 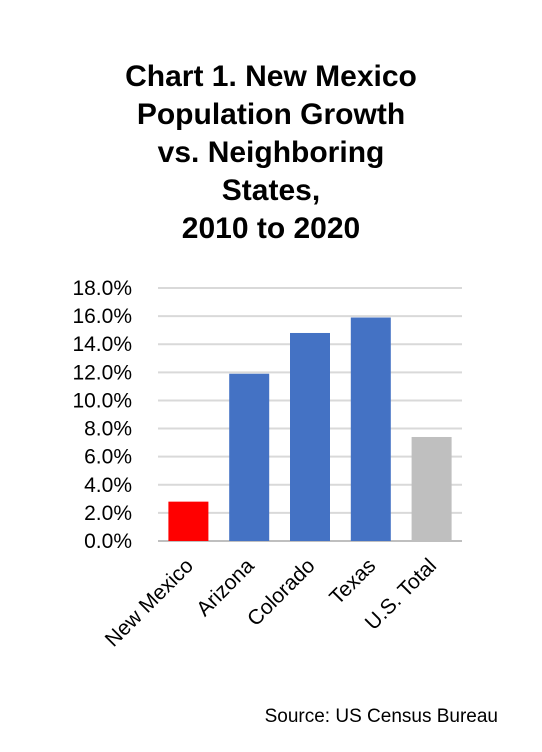 I want to click on chart-title-line: vs. Neighboring, so click(x=271, y=152).